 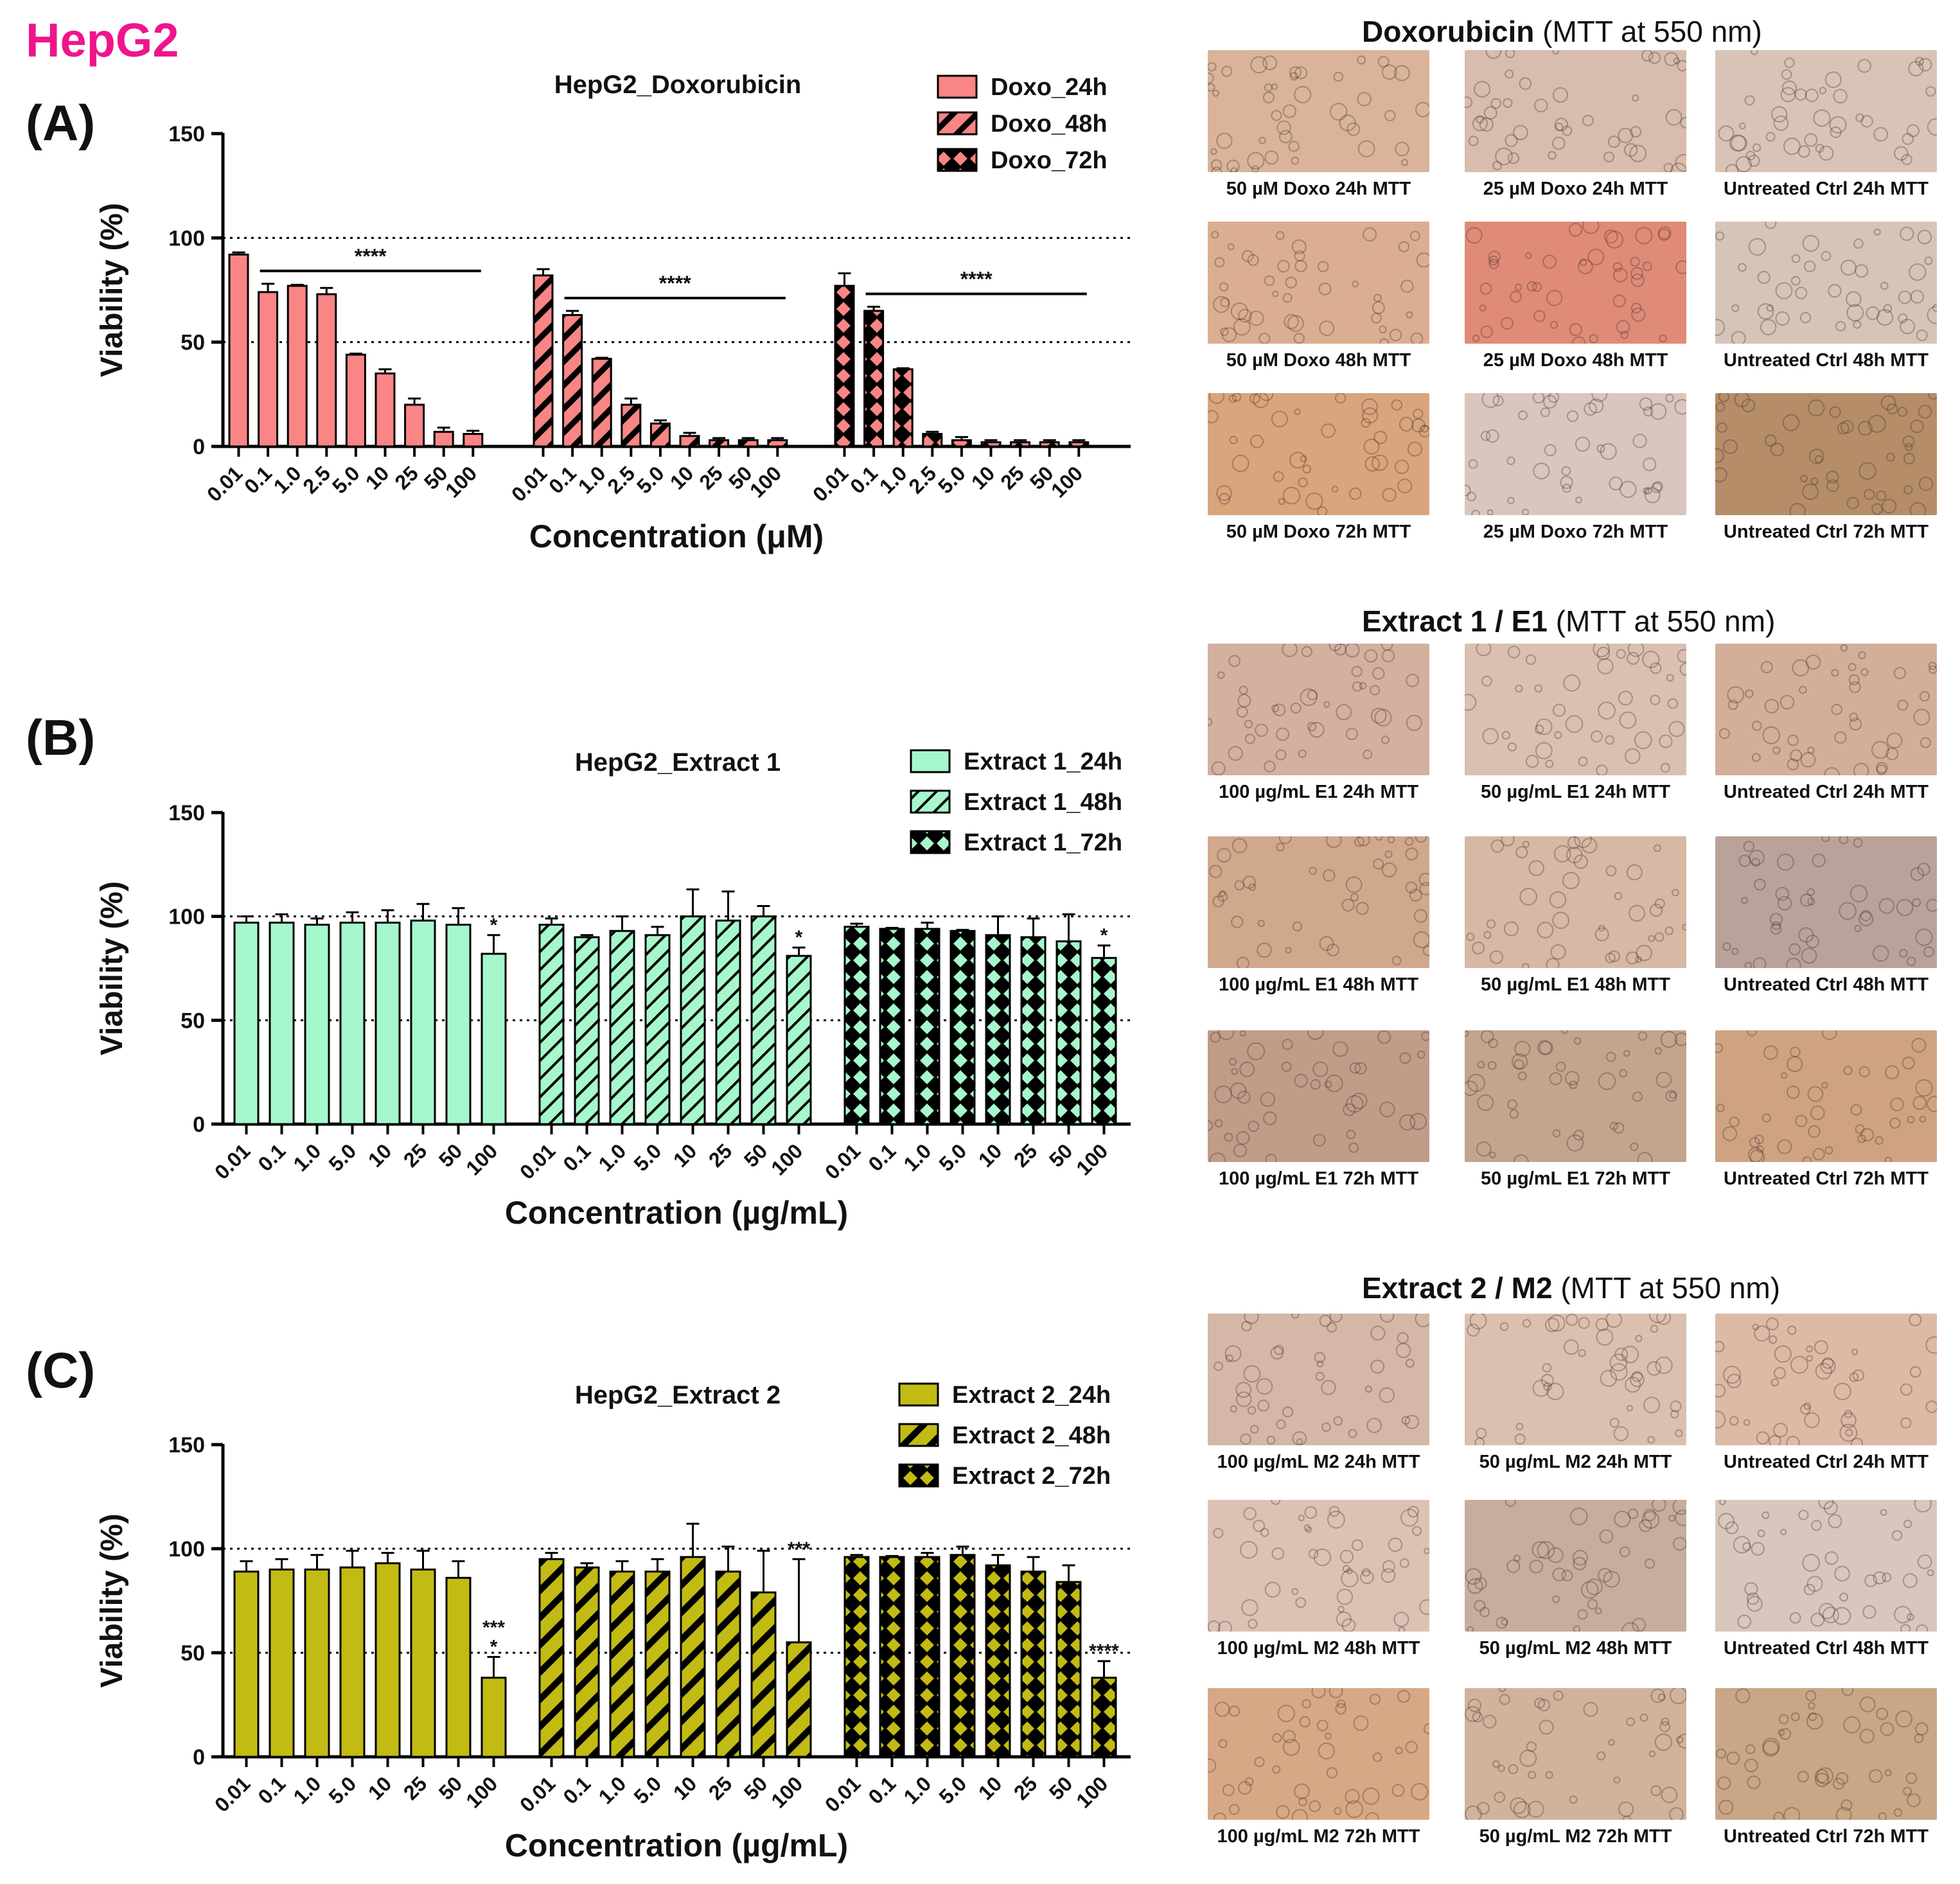 What do you see at coordinates (1576, 725) in the screenshot?
I see `micrograph-cell: 50 µg/mL E1 24h MTT` at bounding box center [1576, 725].